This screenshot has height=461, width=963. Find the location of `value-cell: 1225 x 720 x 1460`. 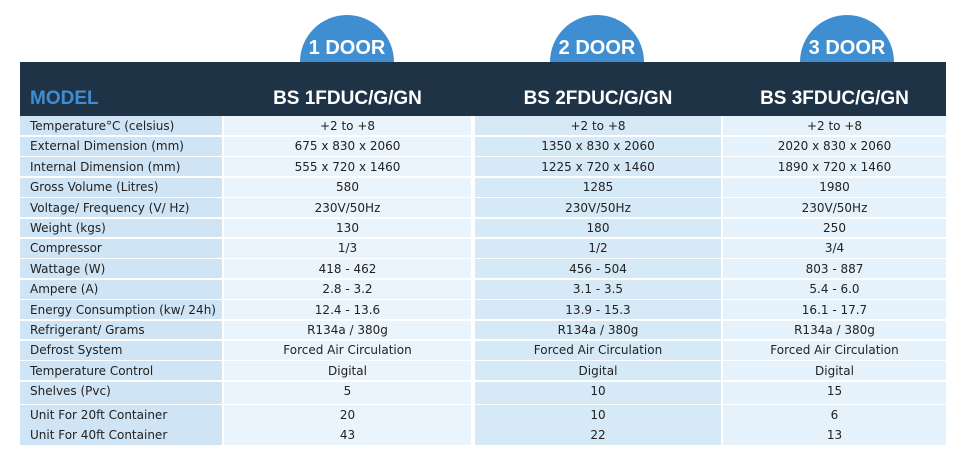

value-cell: 1225 x 720 x 1460 is located at coordinates (598, 166).